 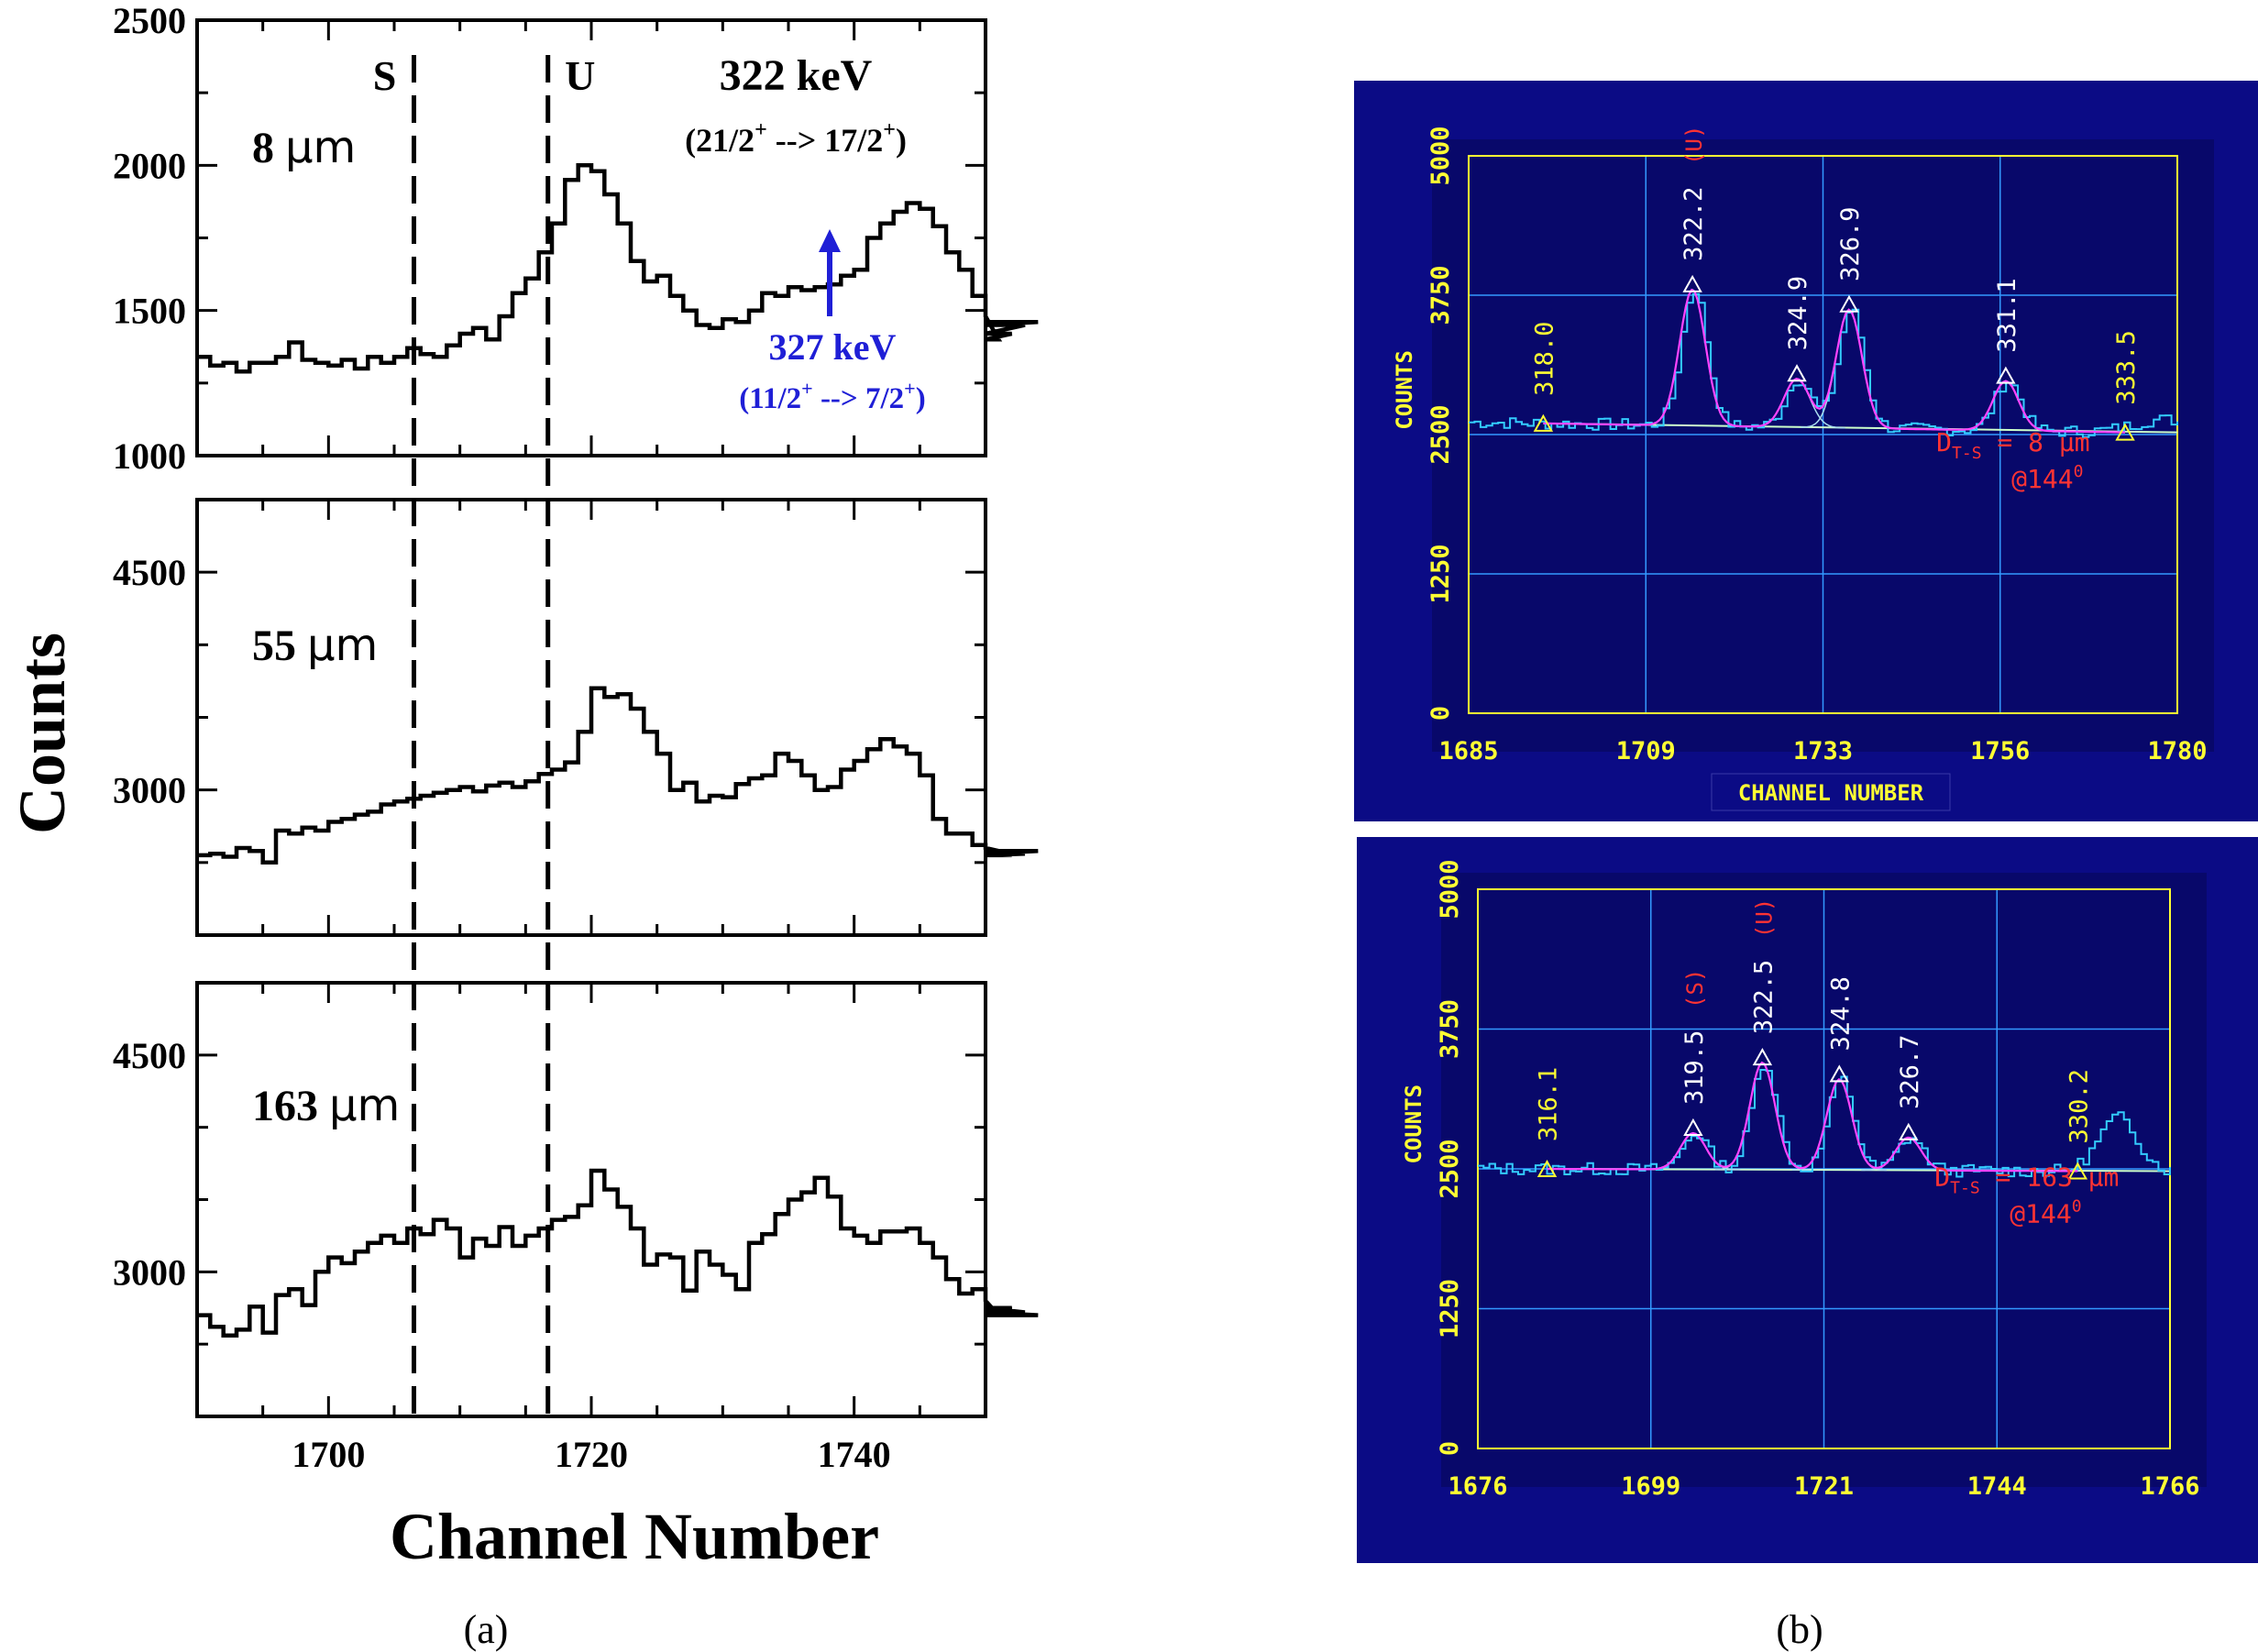 What do you see at coordinates (634, 1536) in the screenshot?
I see `panel-a-xlabel: Channel Number` at bounding box center [634, 1536].